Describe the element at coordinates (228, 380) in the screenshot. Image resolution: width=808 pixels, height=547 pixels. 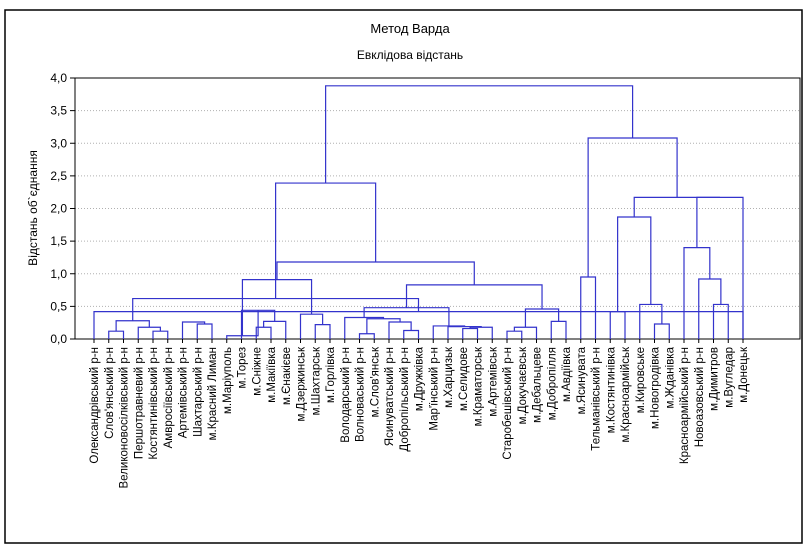
I see `leaf-label: м.Маріуполь` at that location.